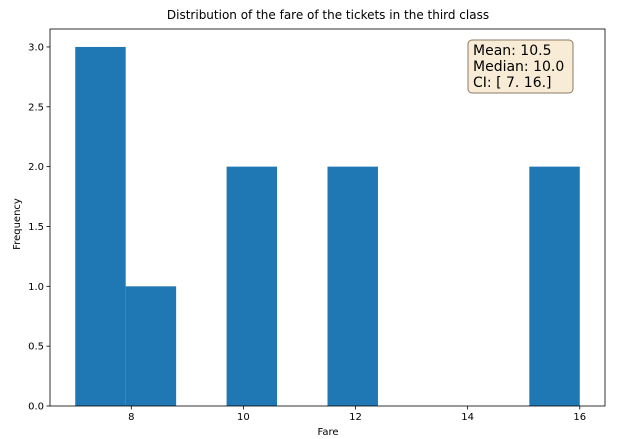 Image resolution: width=621 pixels, height=439 pixels. What do you see at coordinates (36, 287) in the screenshot?
I see `y-tick-label: 1.0` at bounding box center [36, 287].